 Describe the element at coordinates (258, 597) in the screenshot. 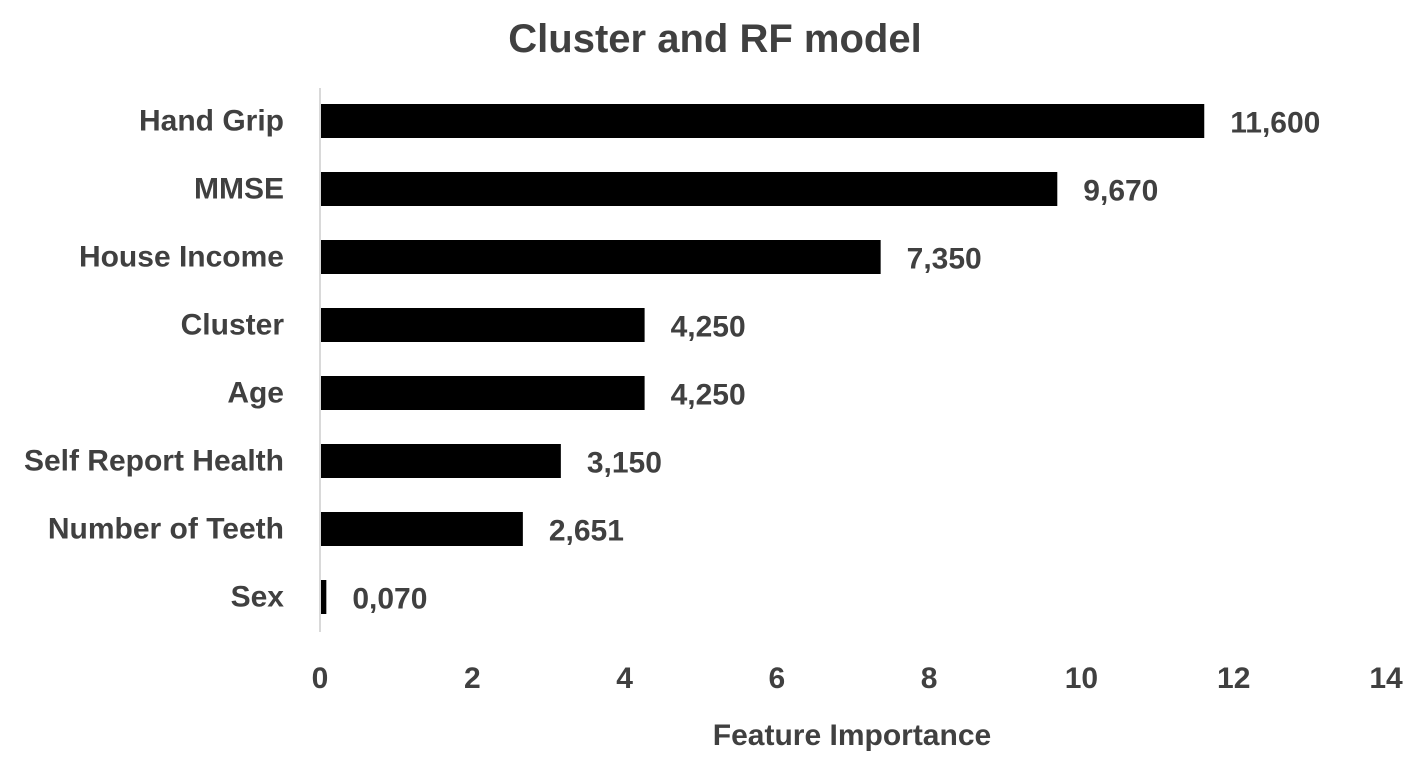

I see `category-label: Sex` at that location.